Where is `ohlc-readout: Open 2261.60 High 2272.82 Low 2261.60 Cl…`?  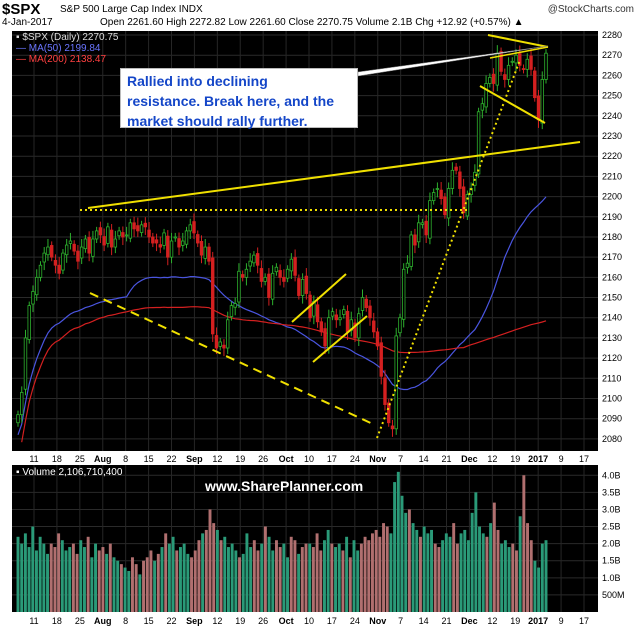 ohlc-readout: Open 2261.60 High 2272.82 Low 2261.60 Cl… is located at coordinates (312, 22).